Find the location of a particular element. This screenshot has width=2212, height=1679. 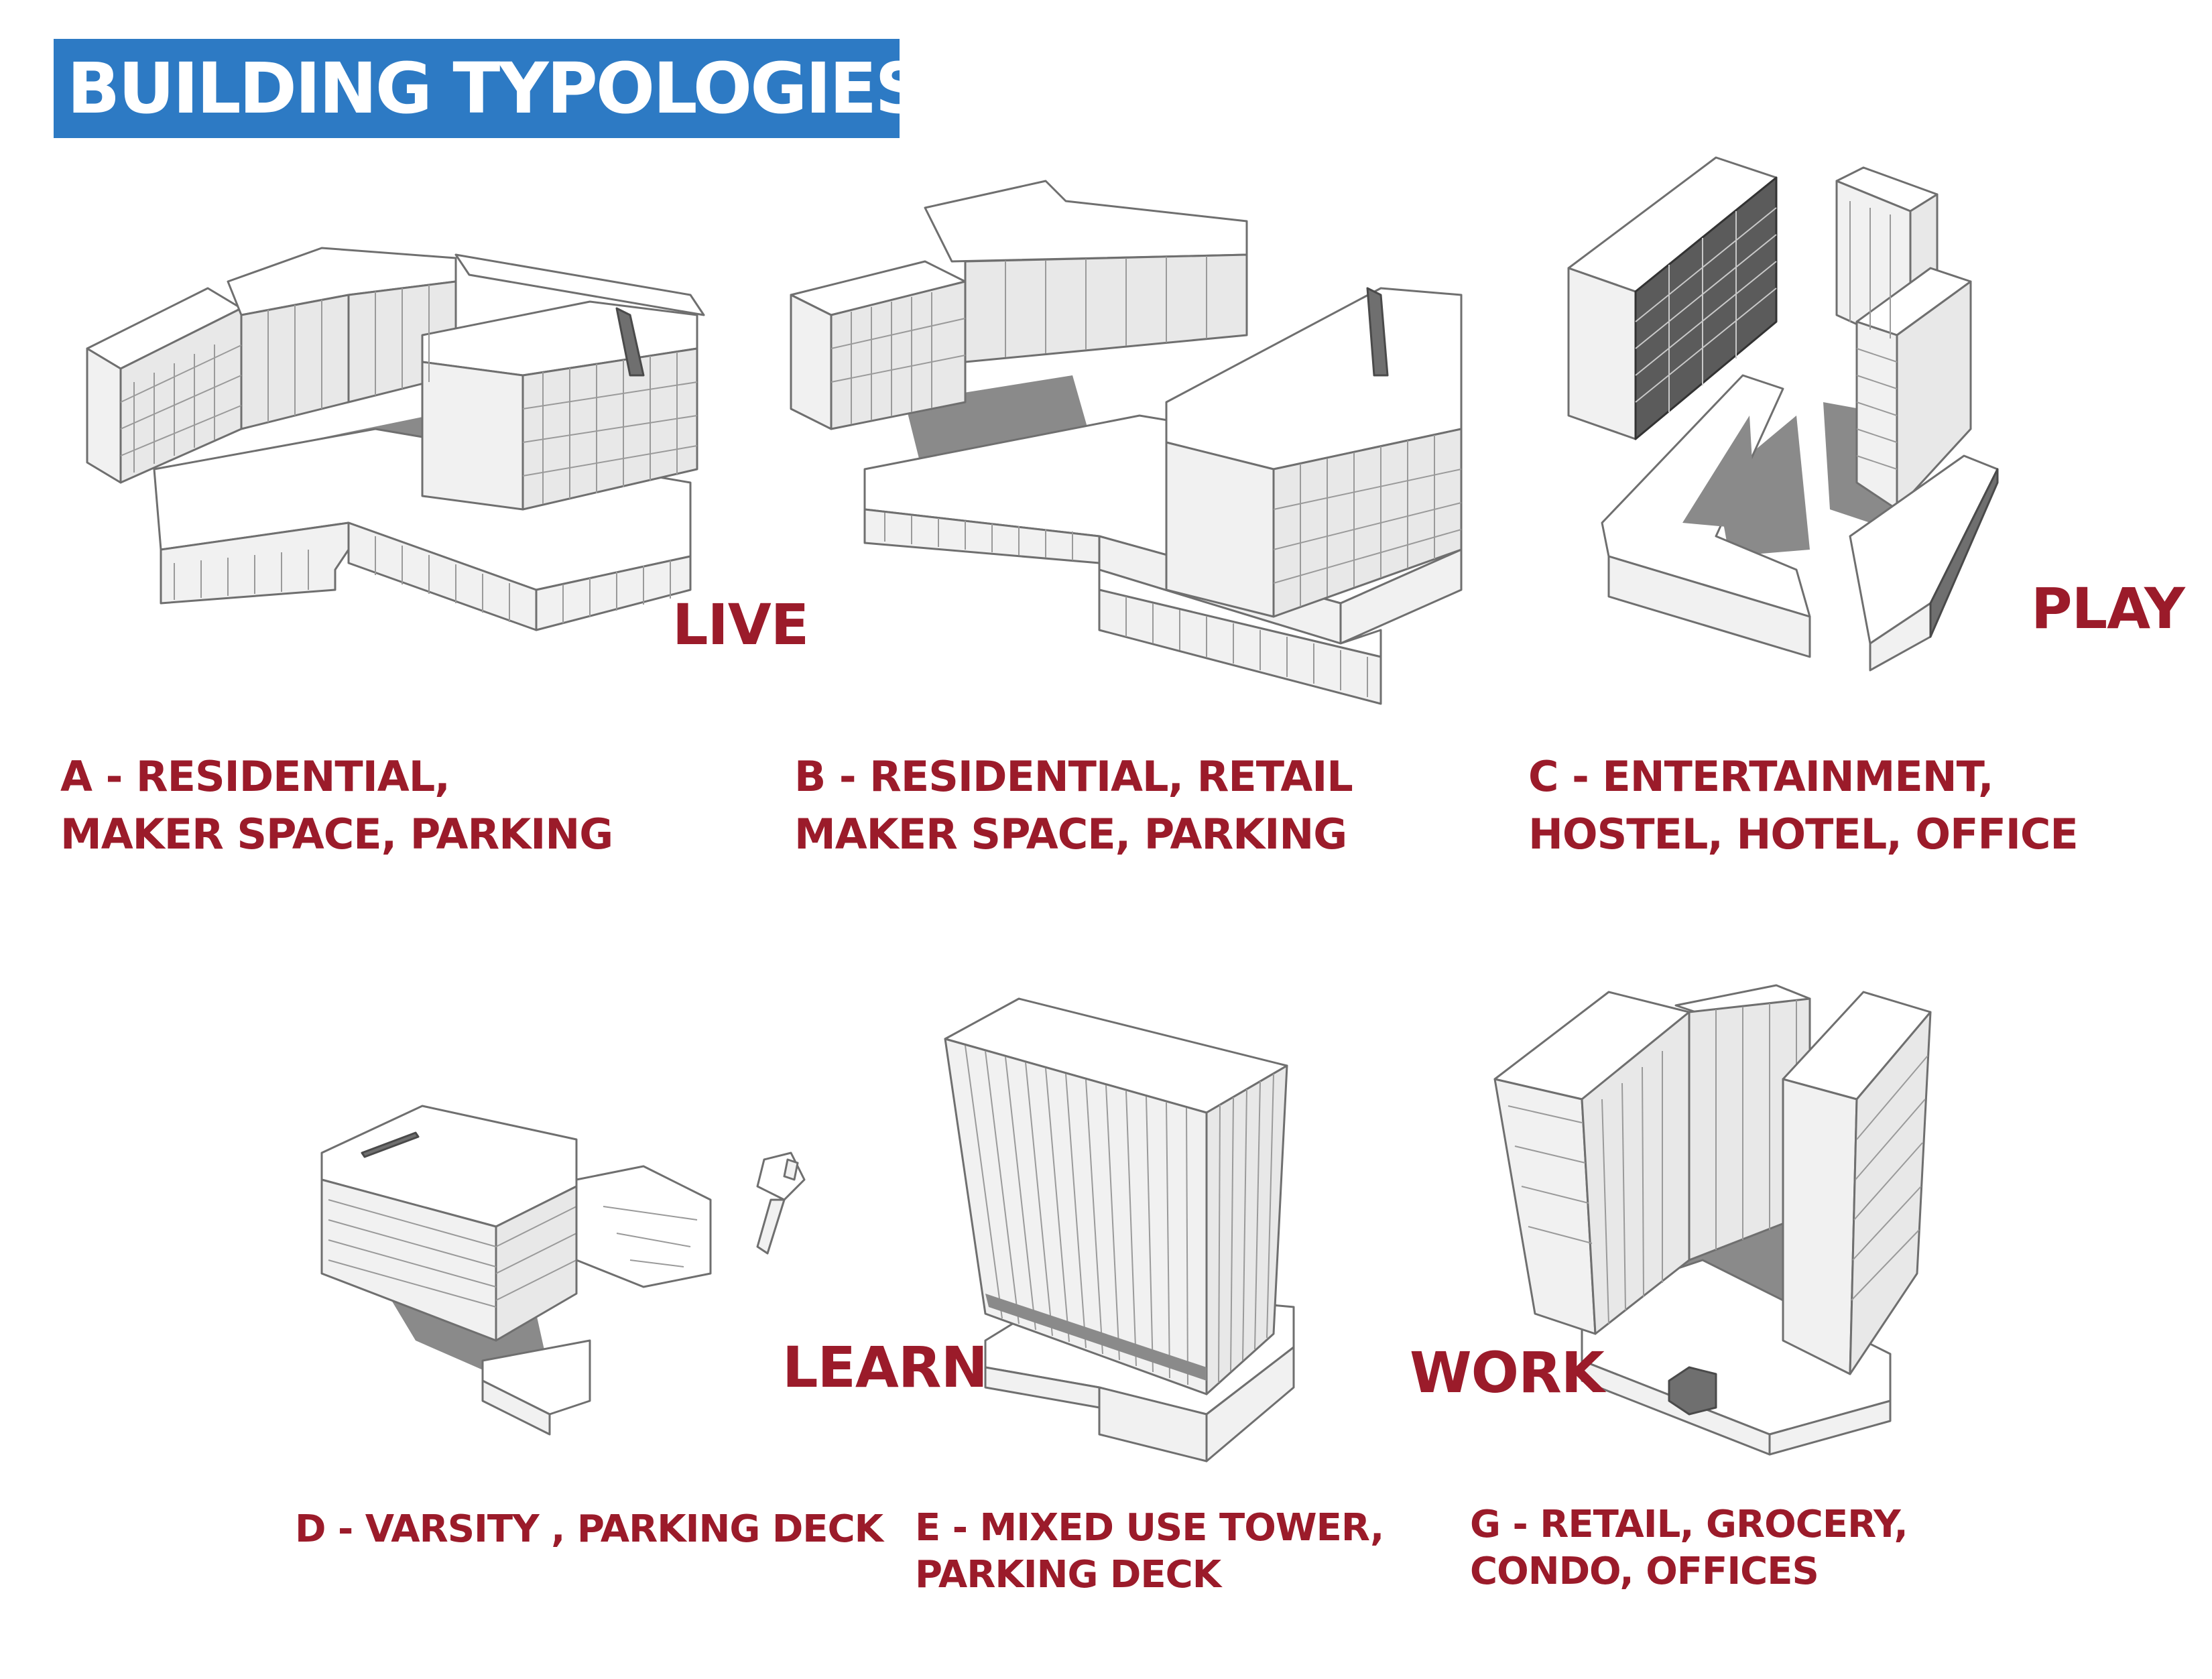

typology-a-line-1: A - RESIDENTIAL, is located at coordinates (255, 776).